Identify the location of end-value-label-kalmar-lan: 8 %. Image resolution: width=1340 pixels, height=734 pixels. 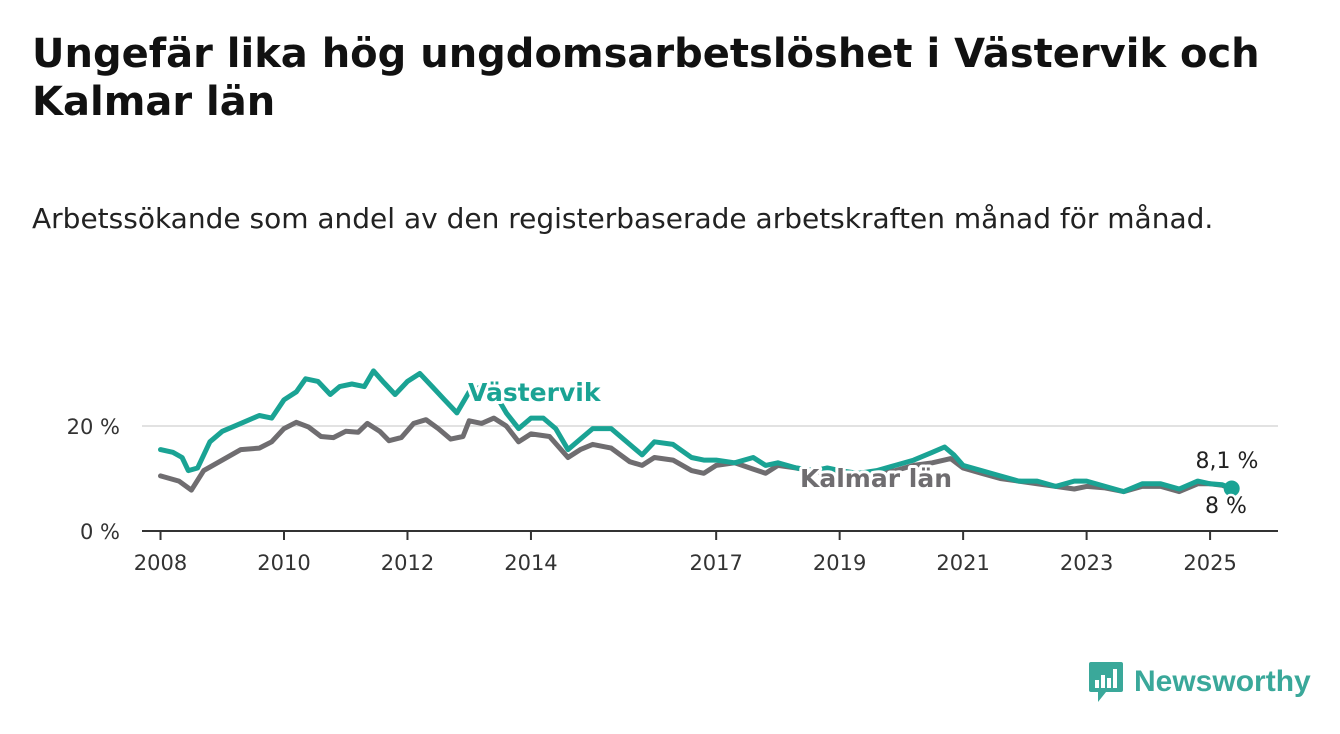
(1226, 506).